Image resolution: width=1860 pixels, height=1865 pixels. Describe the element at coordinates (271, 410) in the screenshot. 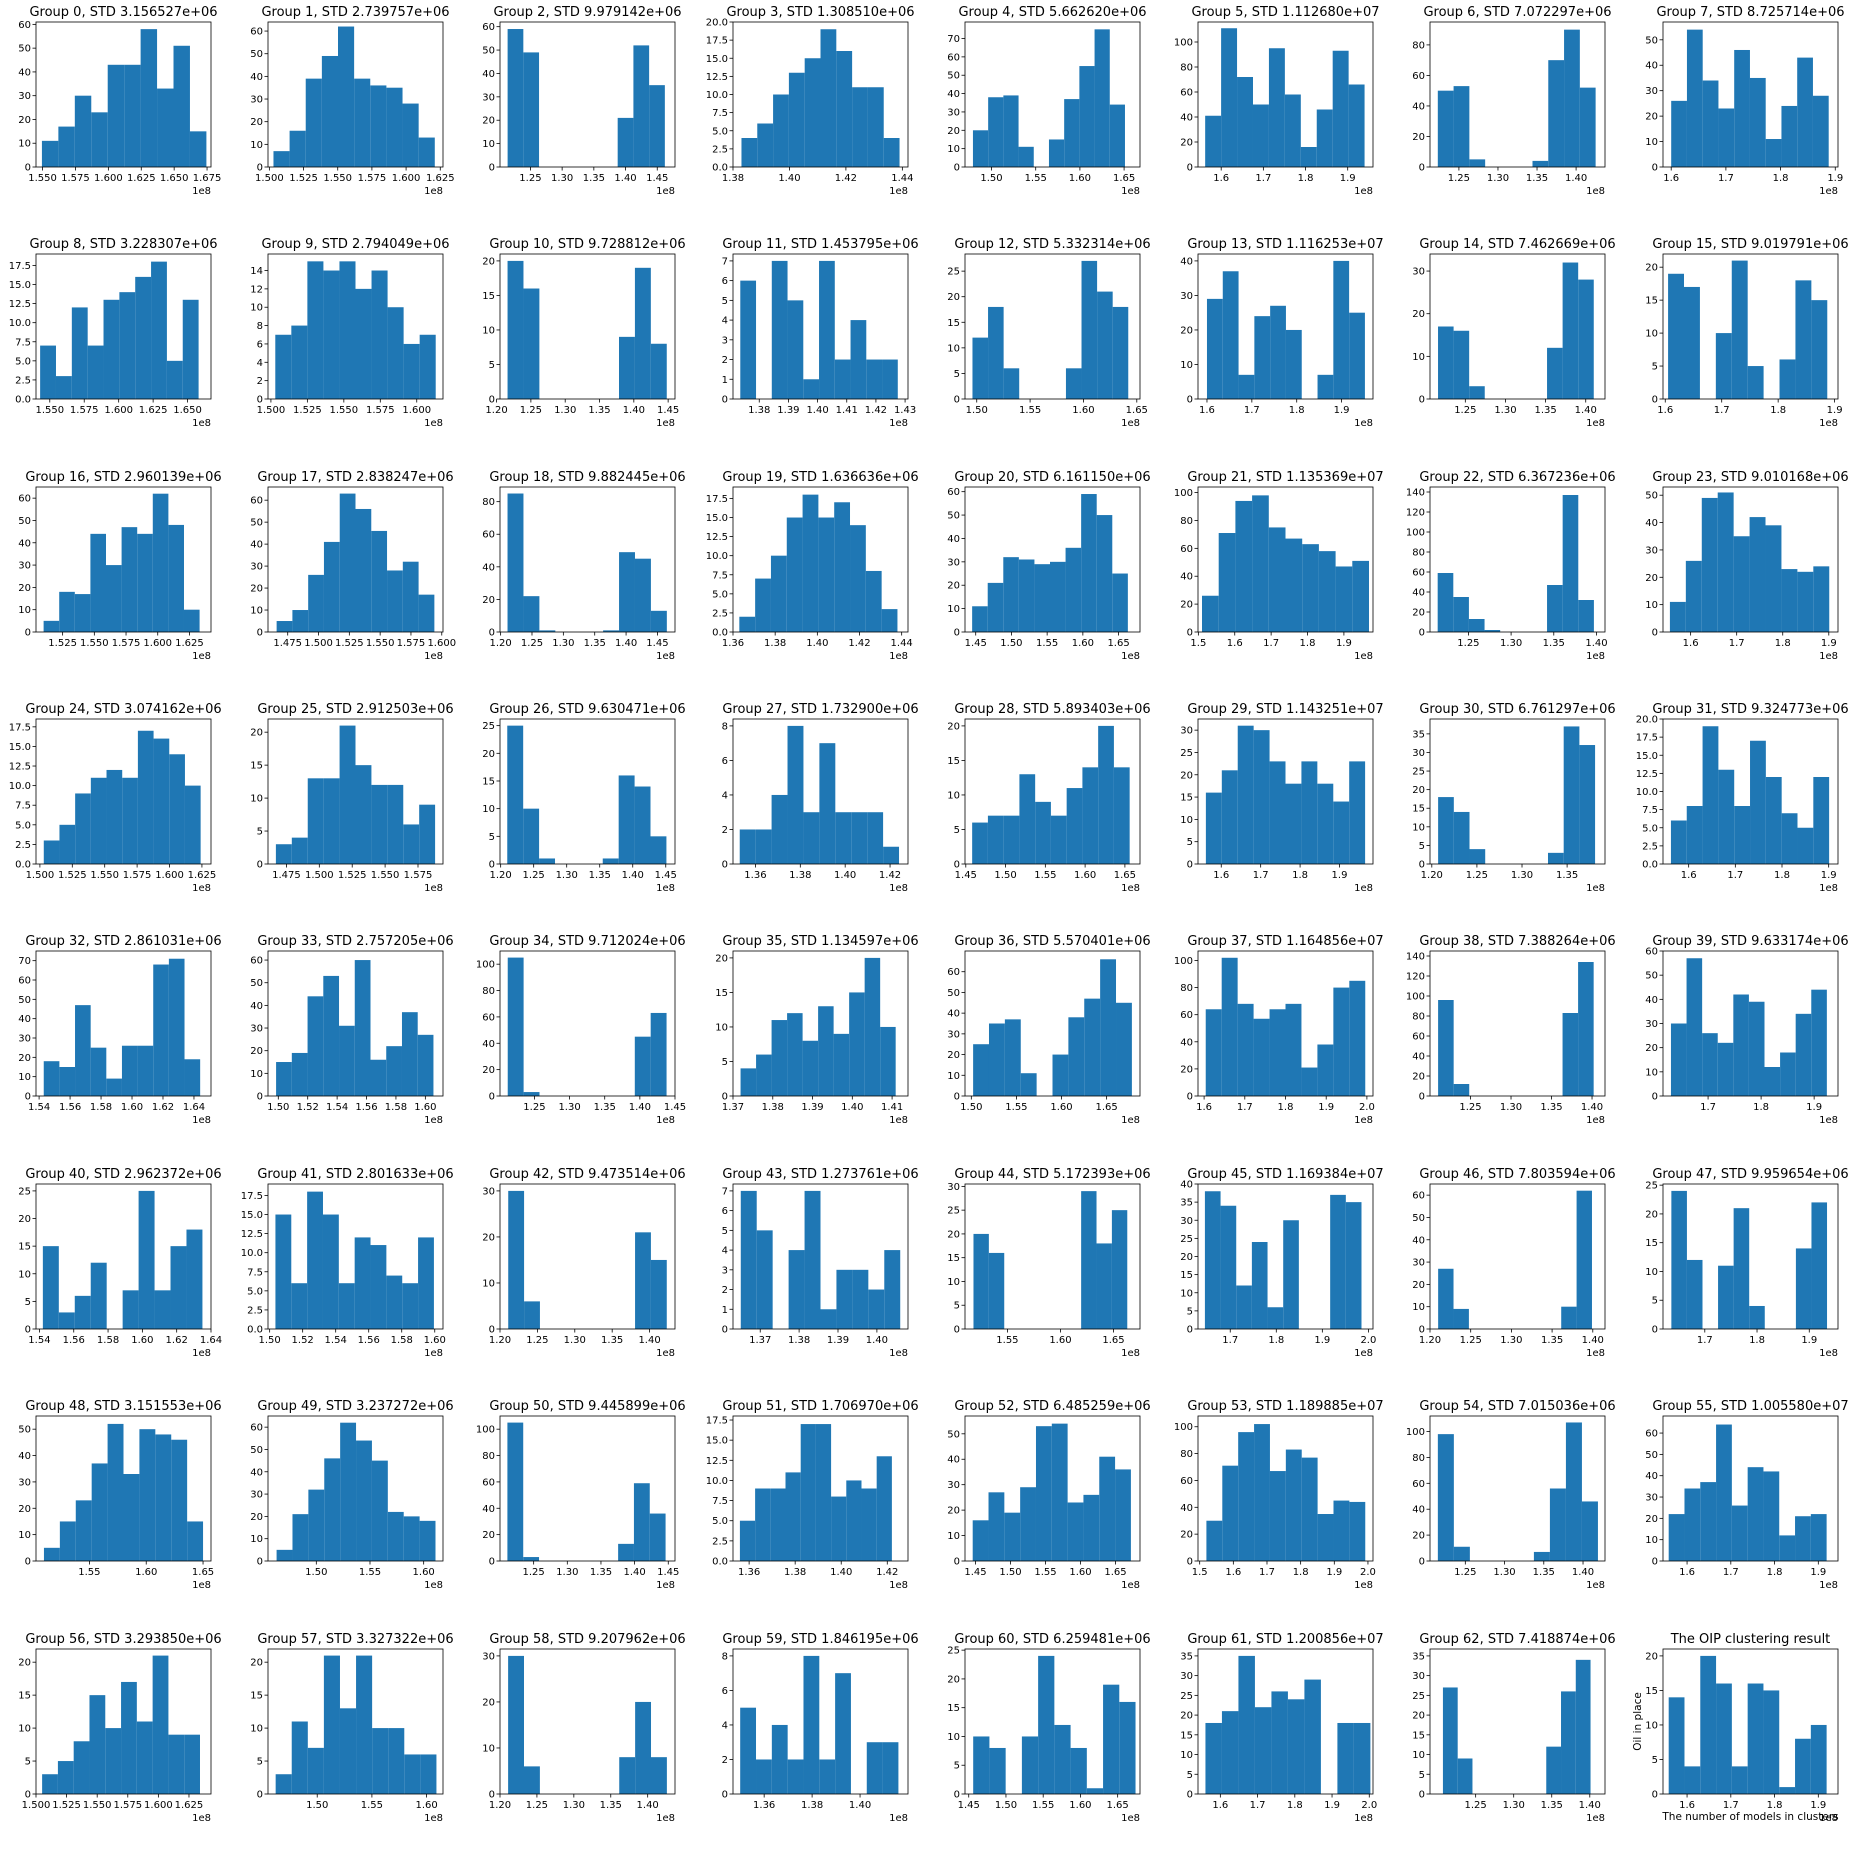

I see `x-tick-label: 1.500` at that location.